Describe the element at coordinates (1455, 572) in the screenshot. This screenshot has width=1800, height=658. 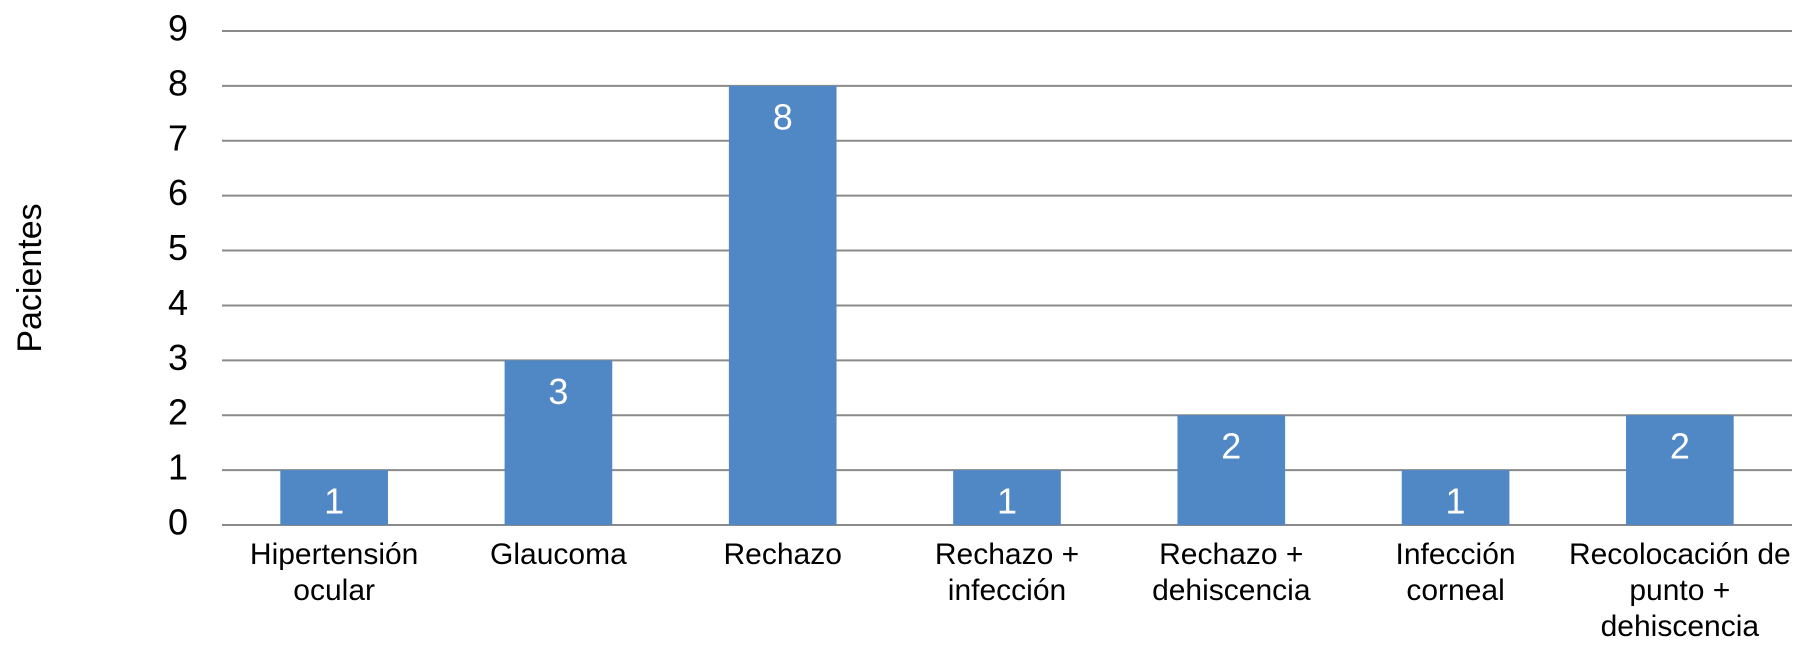
I see `x-tick-label: Infección corneal` at that location.